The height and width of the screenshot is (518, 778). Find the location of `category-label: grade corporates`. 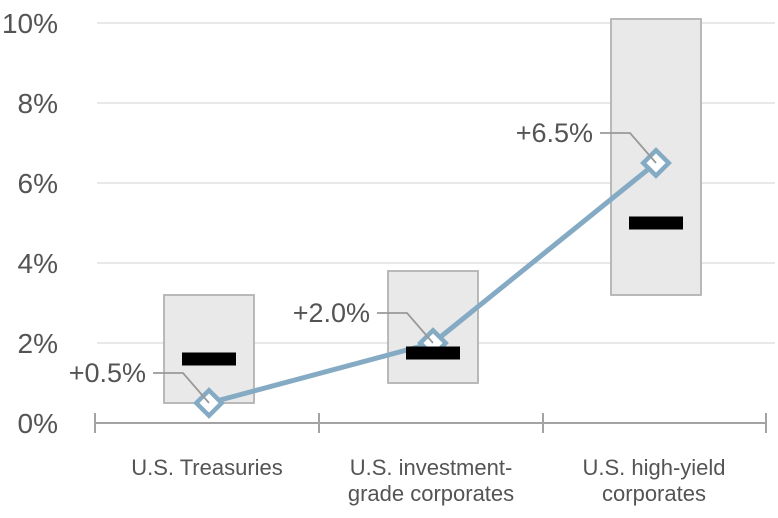

category-label: grade corporates is located at coordinates (431, 493).